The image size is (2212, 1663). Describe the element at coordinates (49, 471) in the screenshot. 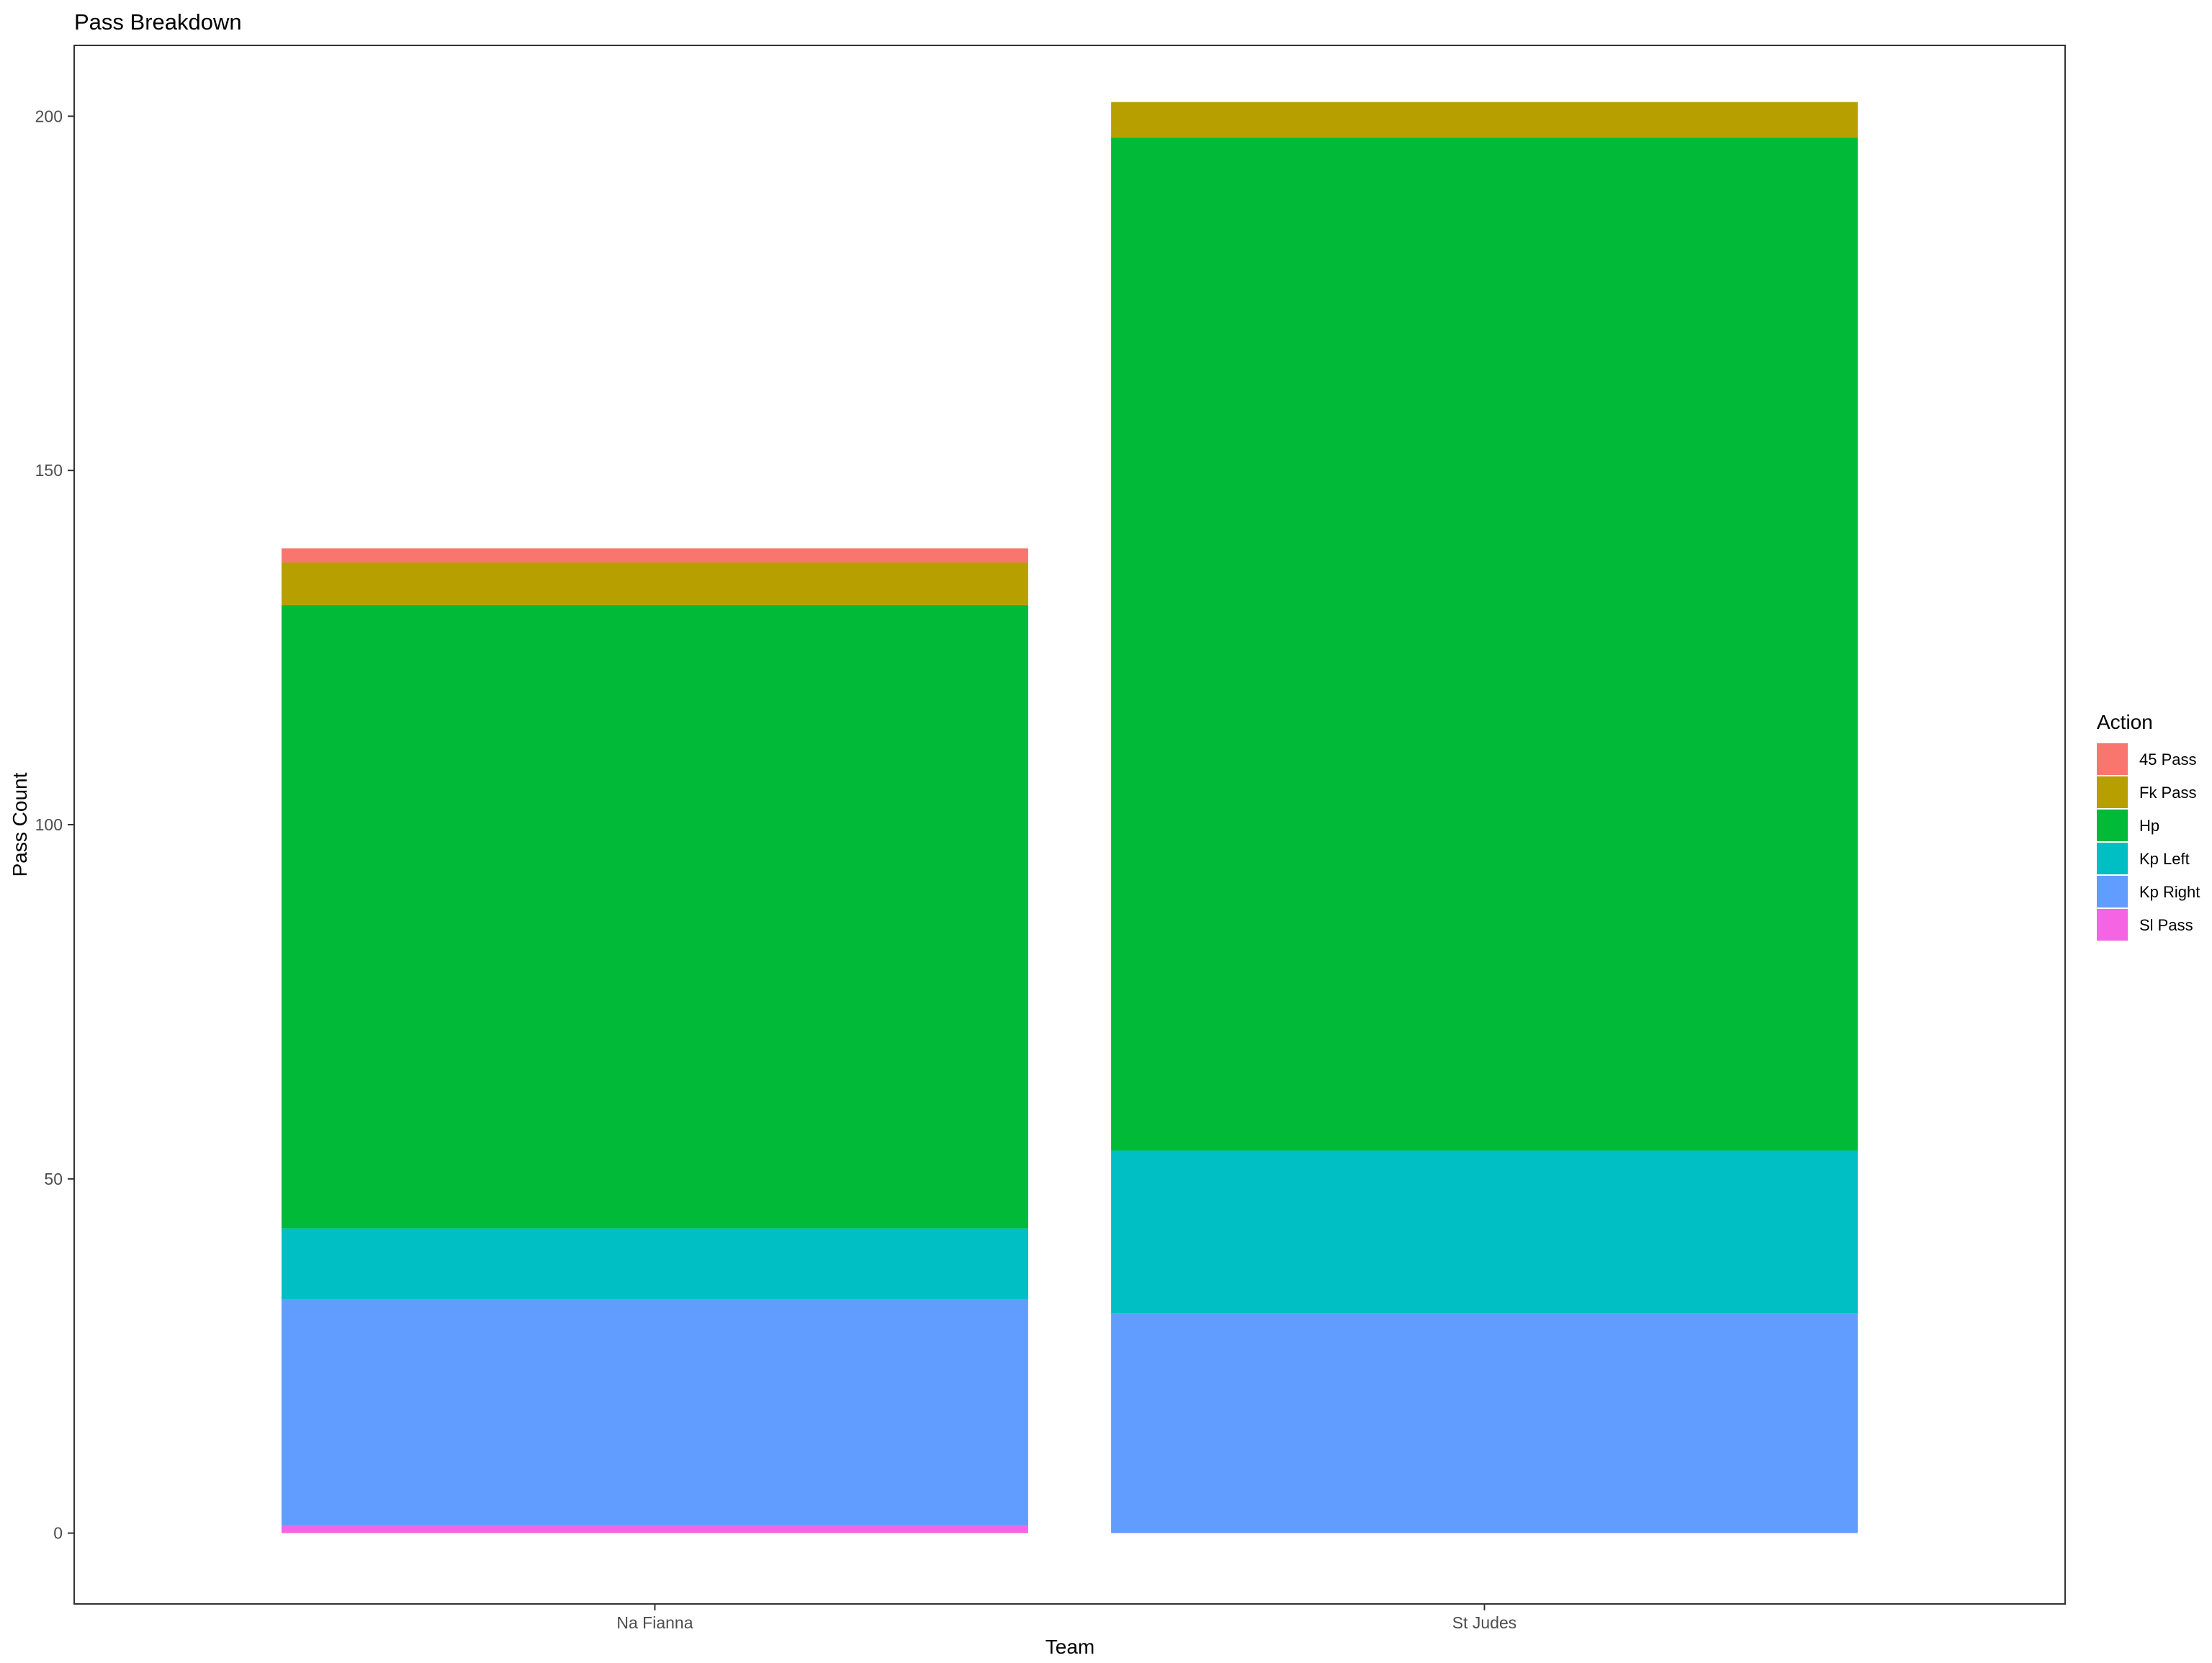

I see `y-tick-label: 150` at that location.